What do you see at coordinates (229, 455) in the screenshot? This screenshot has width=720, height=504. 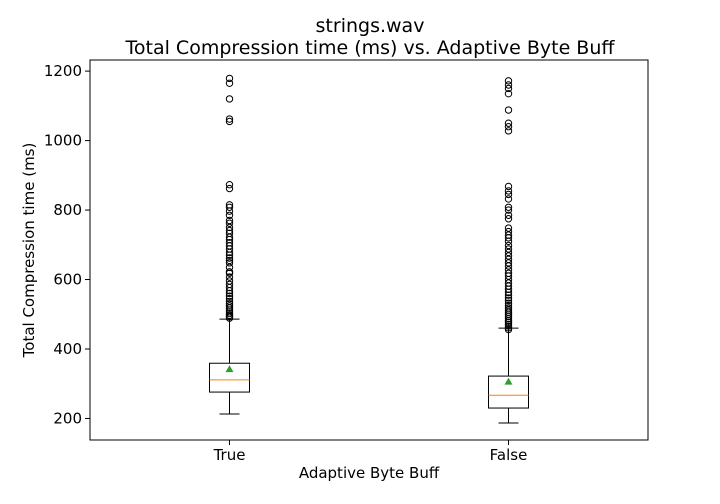 I see `x-tick-label: True` at bounding box center [229, 455].